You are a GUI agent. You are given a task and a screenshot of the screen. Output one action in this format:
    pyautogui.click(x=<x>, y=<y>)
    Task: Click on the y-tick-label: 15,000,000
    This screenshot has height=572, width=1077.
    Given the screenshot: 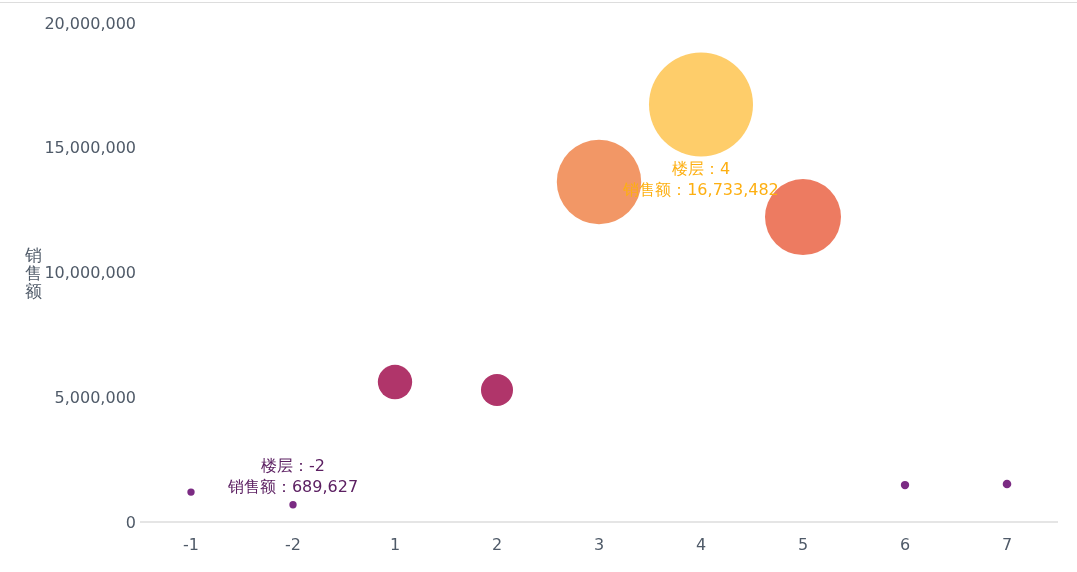 What is the action you would take?
    pyautogui.click(x=90, y=148)
    